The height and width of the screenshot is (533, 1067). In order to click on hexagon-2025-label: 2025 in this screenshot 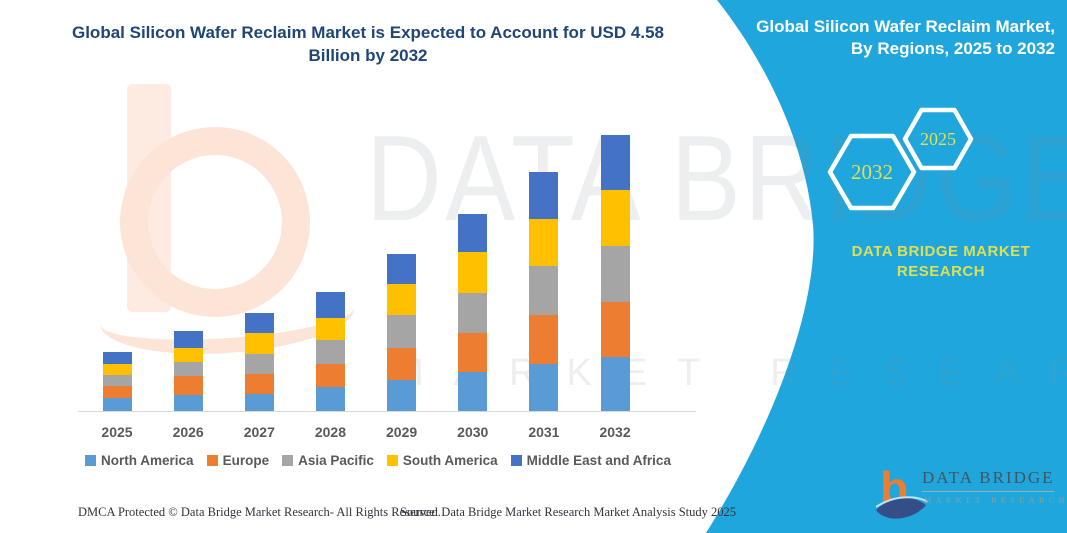, I will do `click(938, 139)`.